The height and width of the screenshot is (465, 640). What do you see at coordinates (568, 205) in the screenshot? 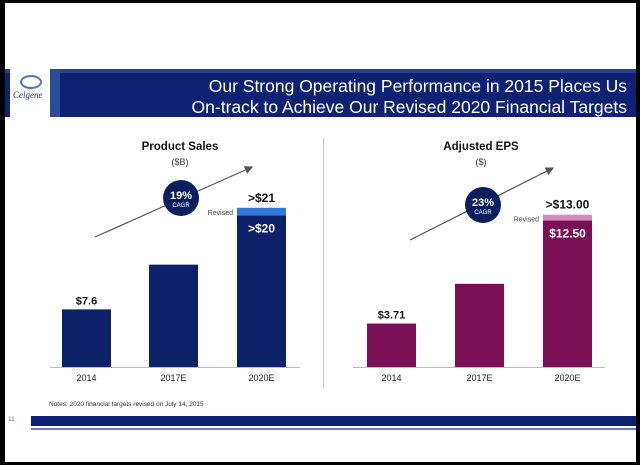
I see `eps-revised-label: >$13.00` at bounding box center [568, 205].